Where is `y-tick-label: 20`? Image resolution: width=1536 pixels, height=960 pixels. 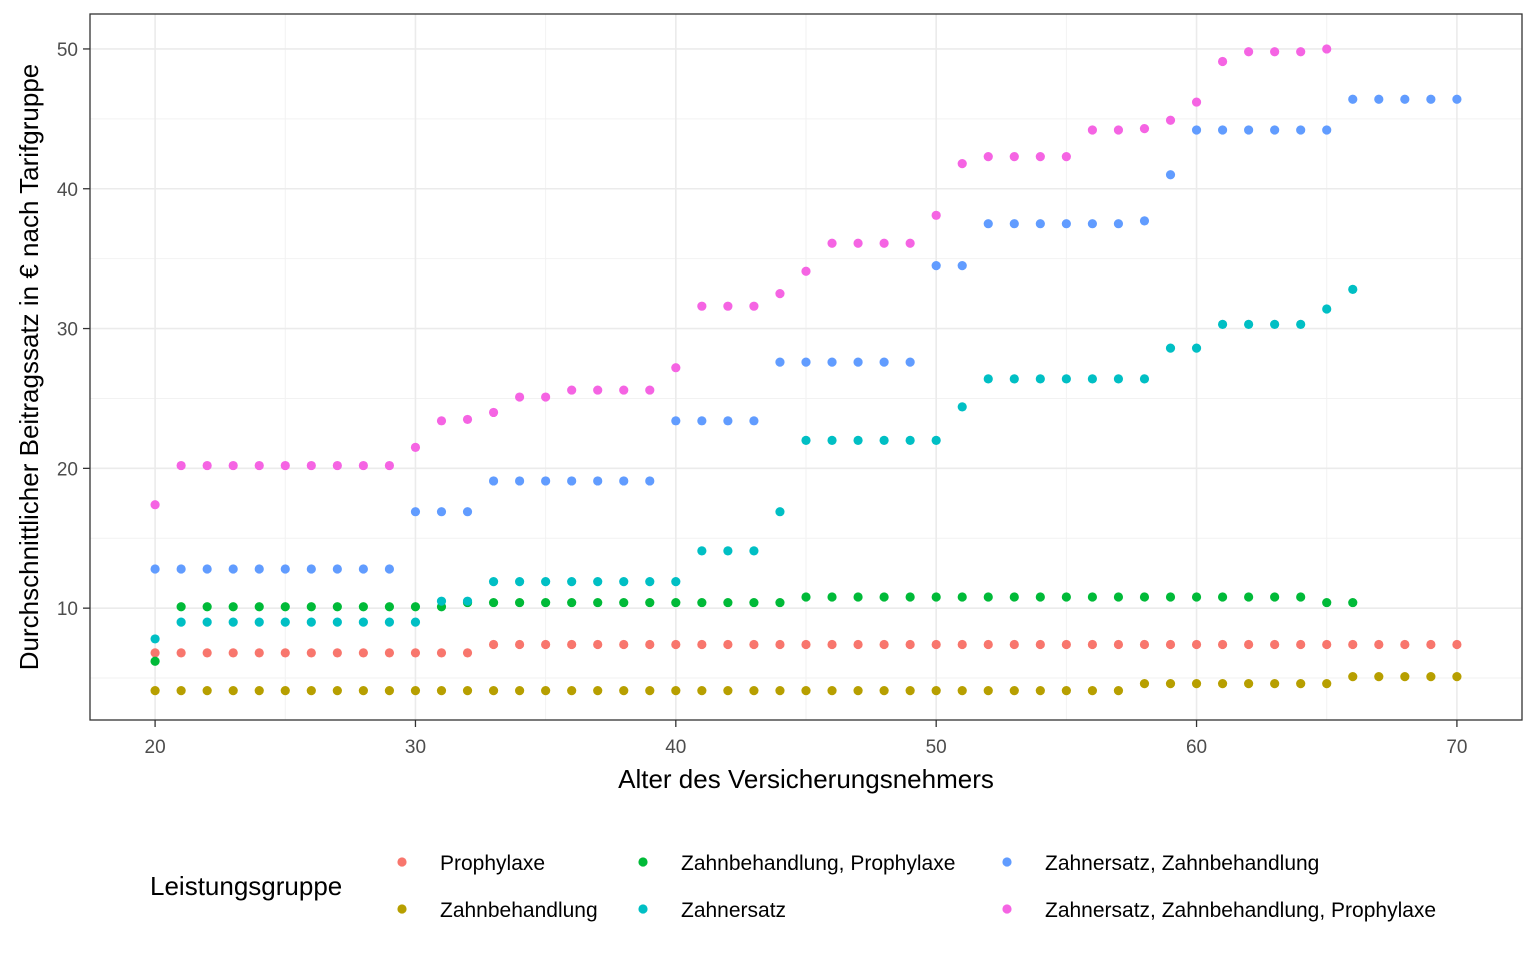
y-tick-label: 20 is located at coordinates (67, 469).